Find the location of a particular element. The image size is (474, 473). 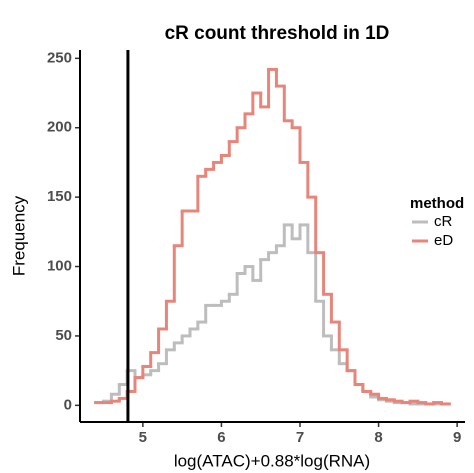

y-tick-label: 250 is located at coordinates (59, 57).